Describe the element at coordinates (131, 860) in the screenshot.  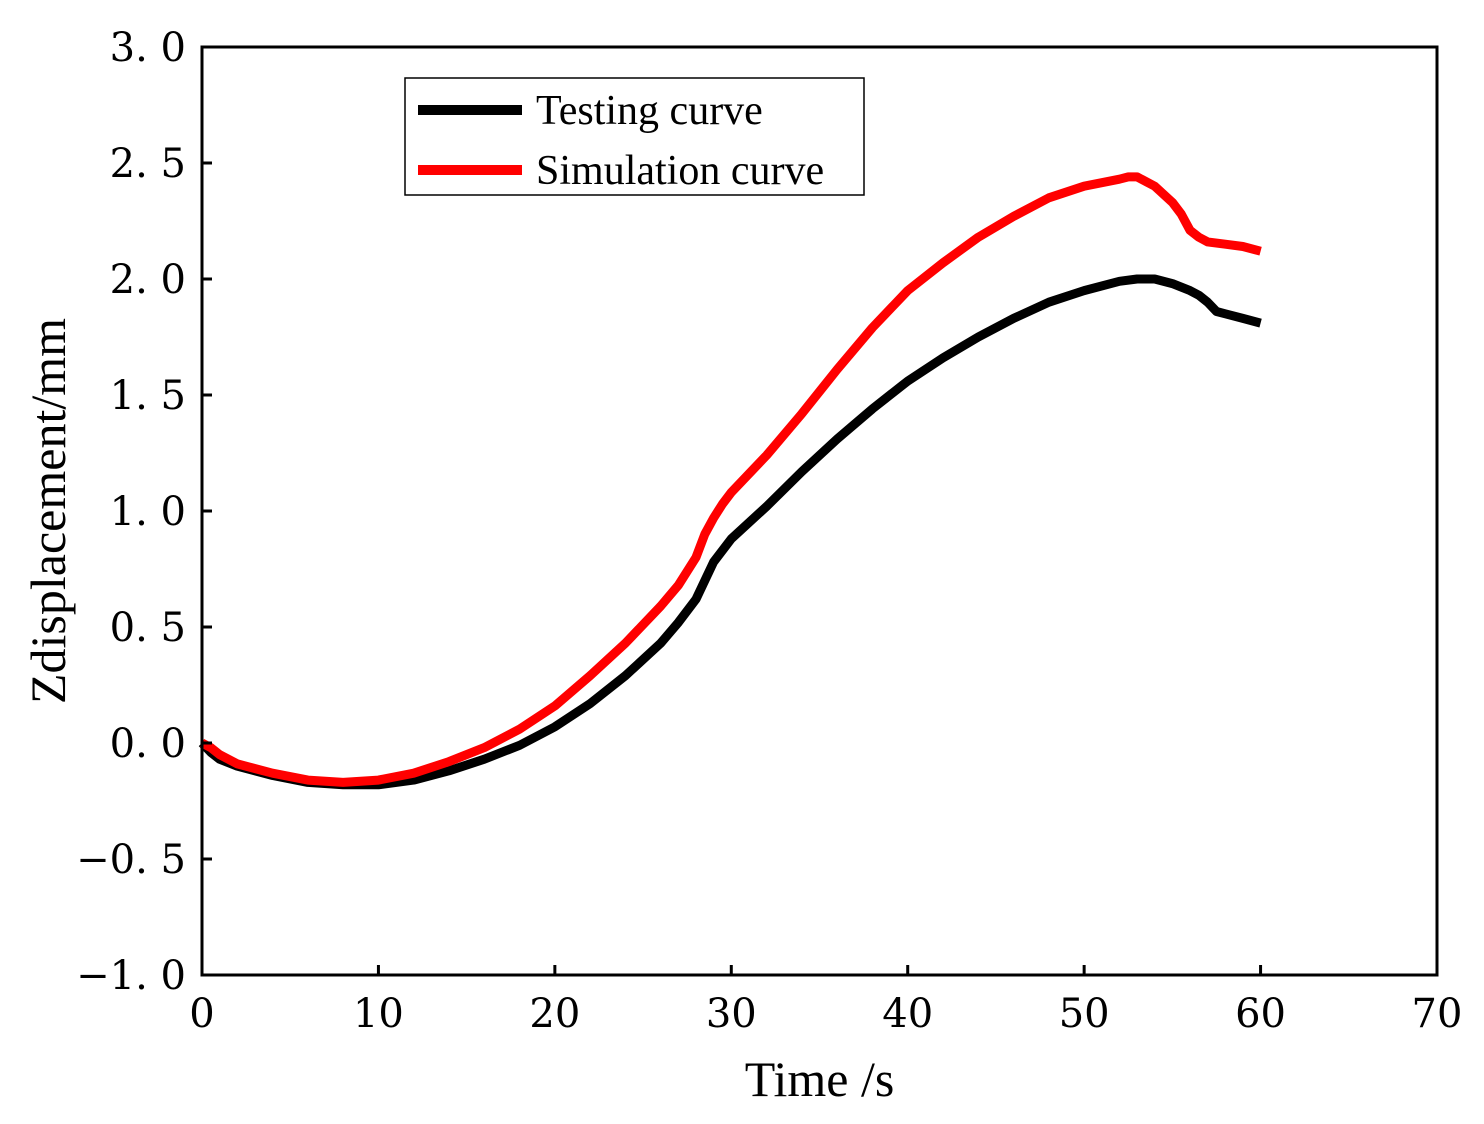
I see `y-tick-label: −0. 5` at that location.